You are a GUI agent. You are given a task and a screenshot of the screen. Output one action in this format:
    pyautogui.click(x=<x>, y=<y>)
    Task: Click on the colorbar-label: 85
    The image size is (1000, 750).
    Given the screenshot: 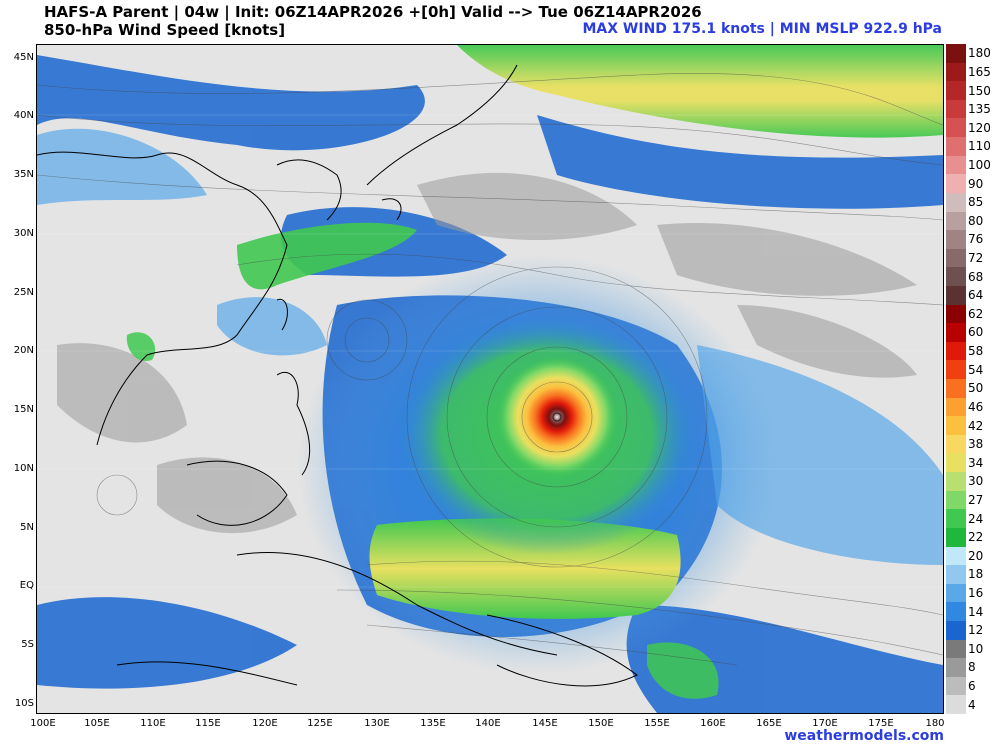 What is the action you would take?
    pyautogui.click(x=976, y=202)
    